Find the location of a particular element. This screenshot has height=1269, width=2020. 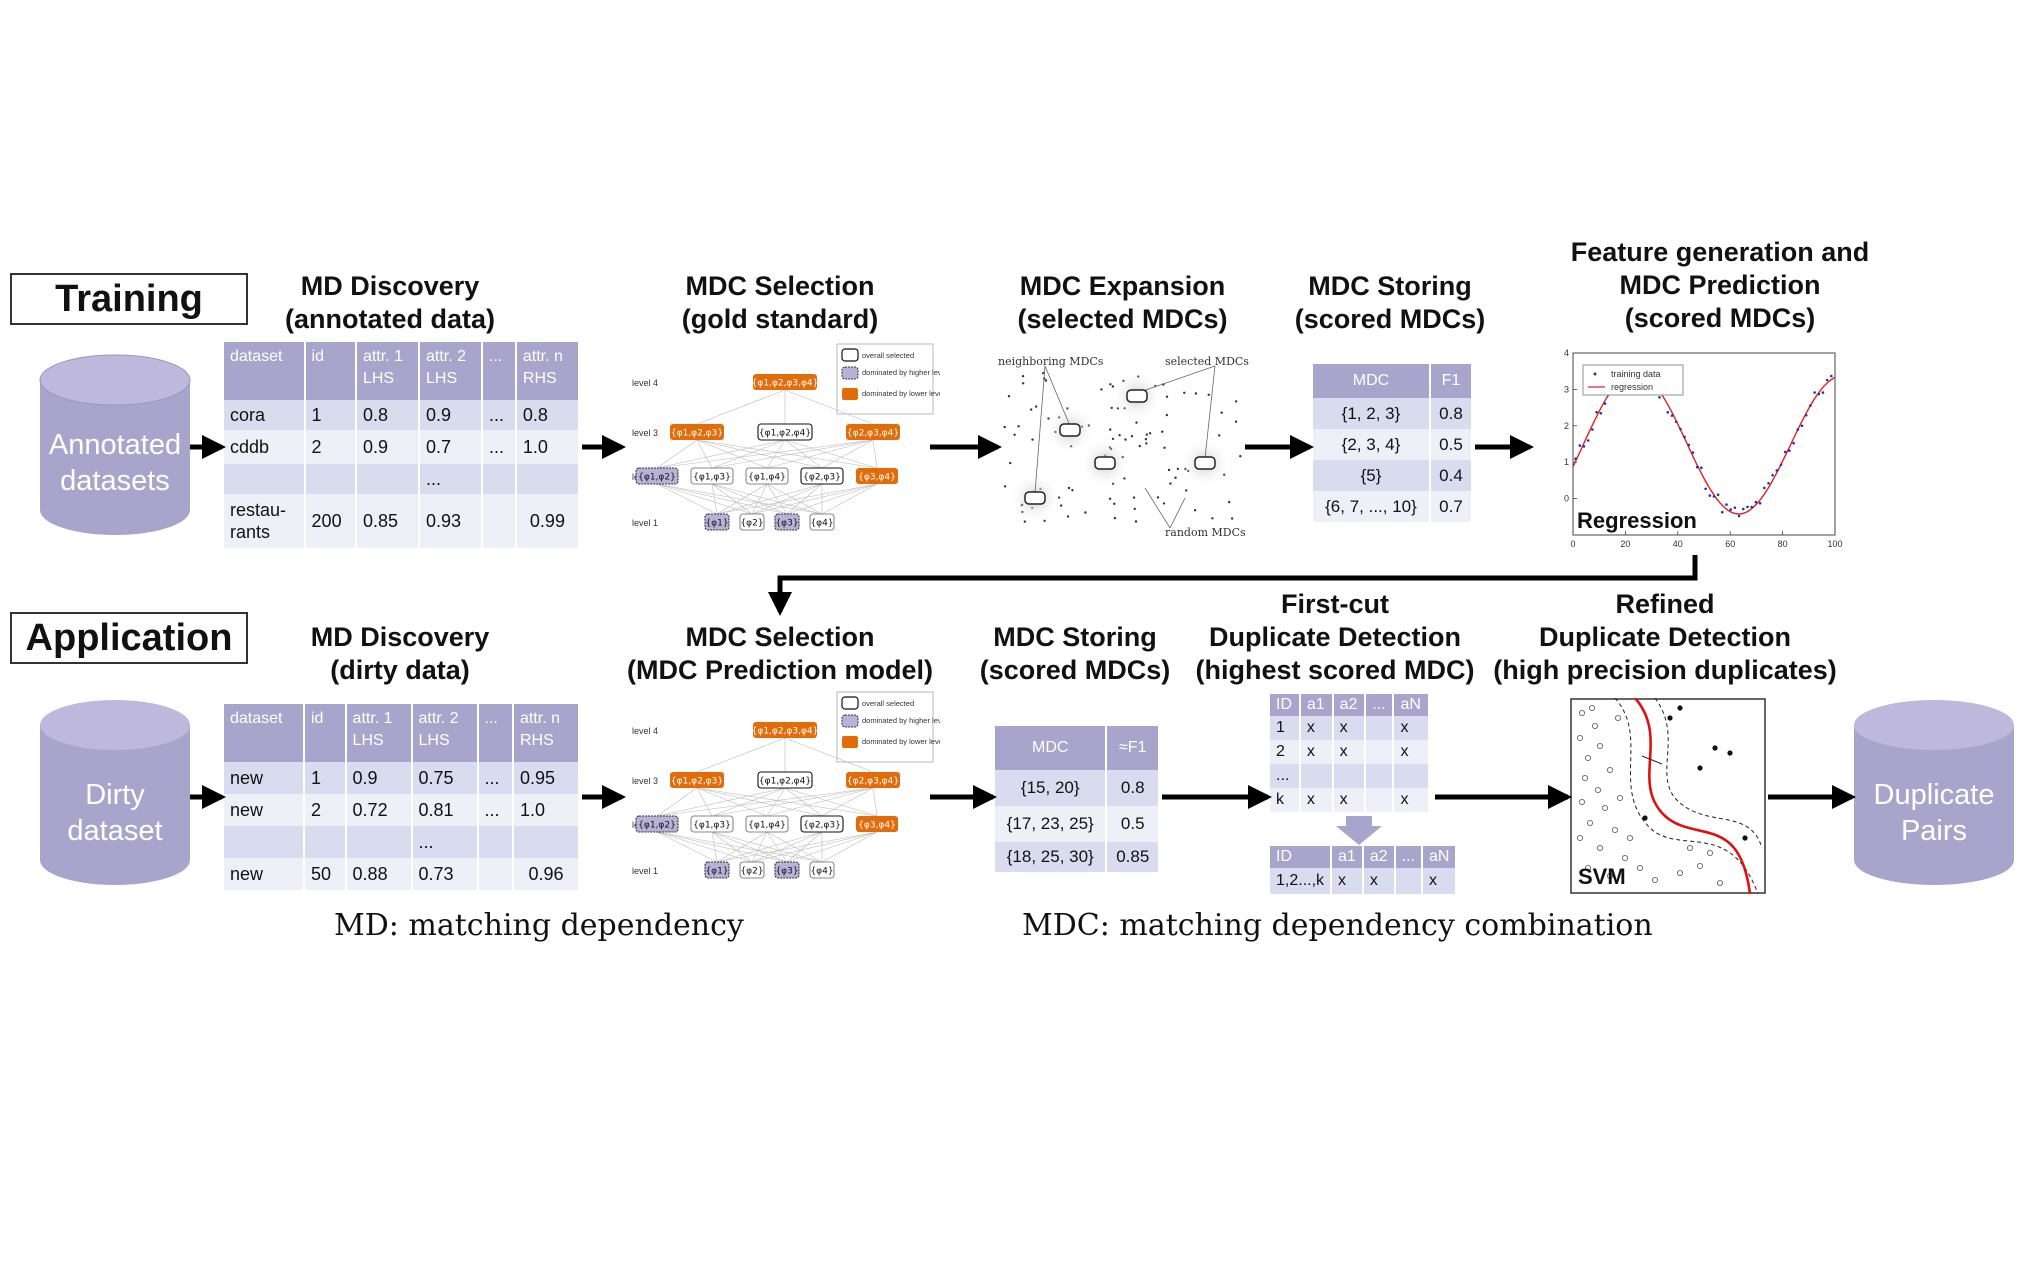

legend-text: overall selected is located at coordinates (888, 355).